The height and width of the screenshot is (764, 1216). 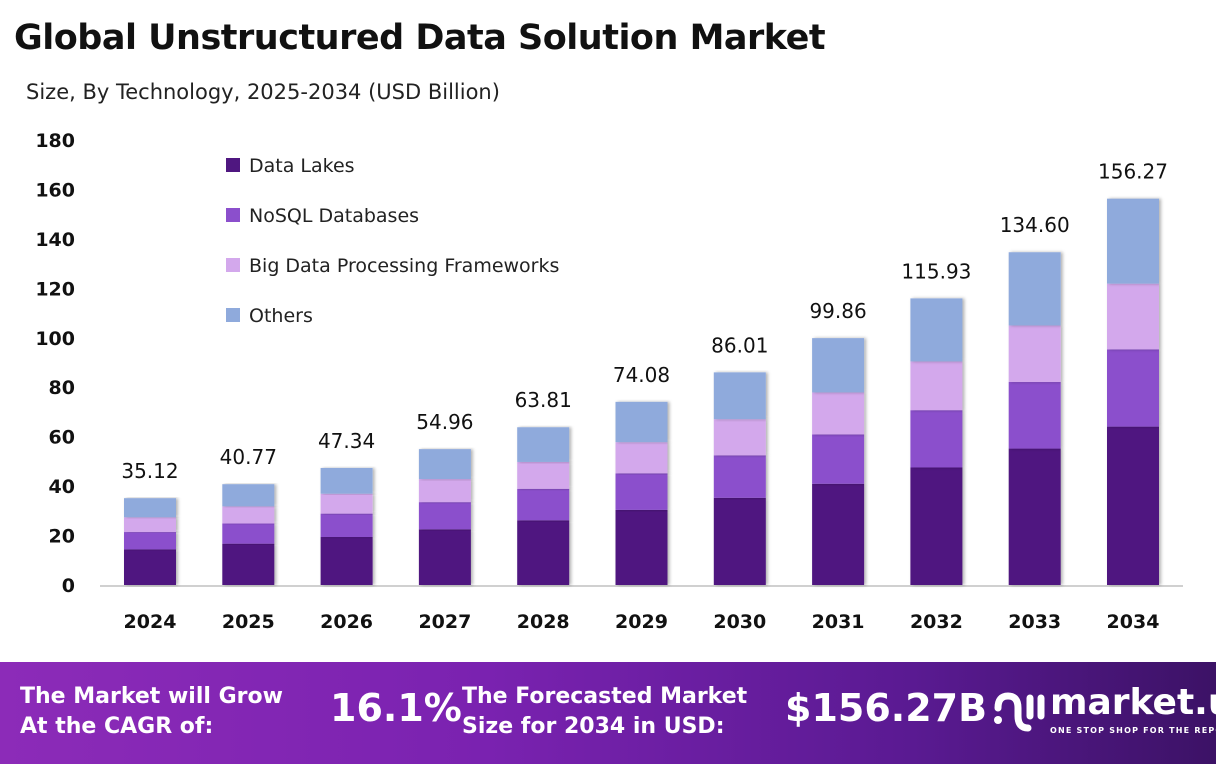 What do you see at coordinates (62, 537) in the screenshot?
I see `y-tick-label: 20` at bounding box center [62, 537].